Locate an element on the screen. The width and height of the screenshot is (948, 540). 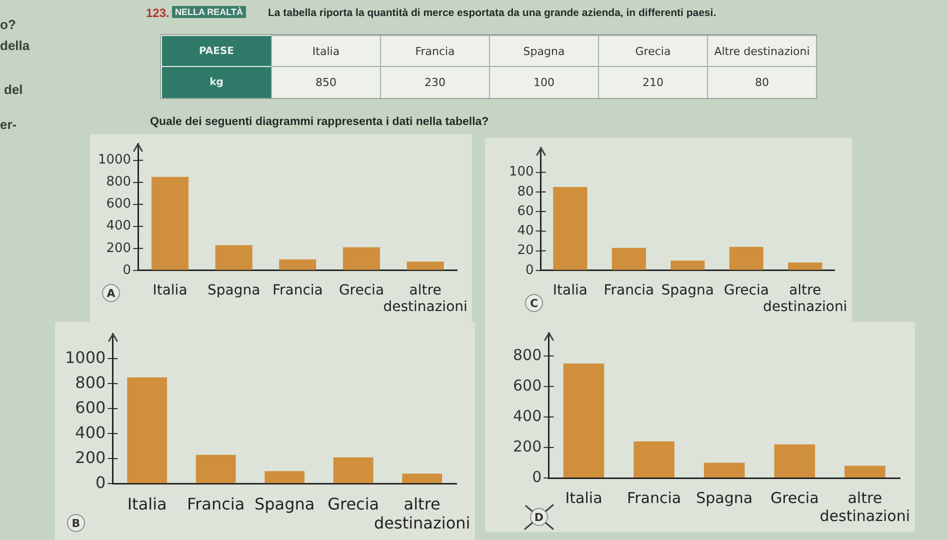
text: della is located at coordinates (15, 45).